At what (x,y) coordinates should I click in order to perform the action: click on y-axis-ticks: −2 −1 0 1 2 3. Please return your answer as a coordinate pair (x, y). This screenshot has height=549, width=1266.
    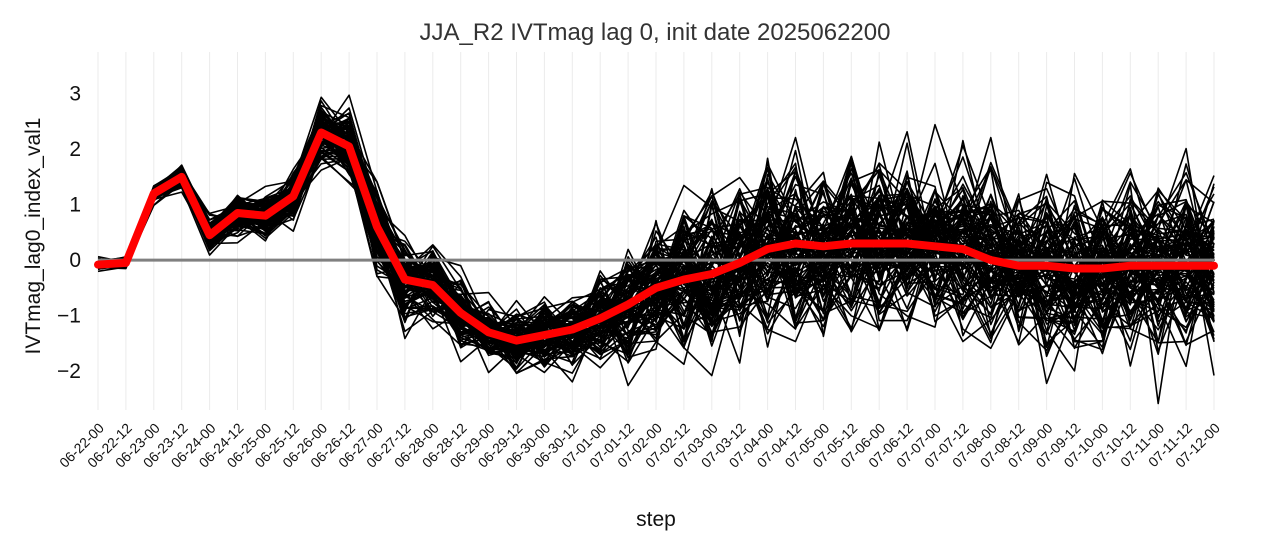
    Looking at the image, I should click on (69, 233).